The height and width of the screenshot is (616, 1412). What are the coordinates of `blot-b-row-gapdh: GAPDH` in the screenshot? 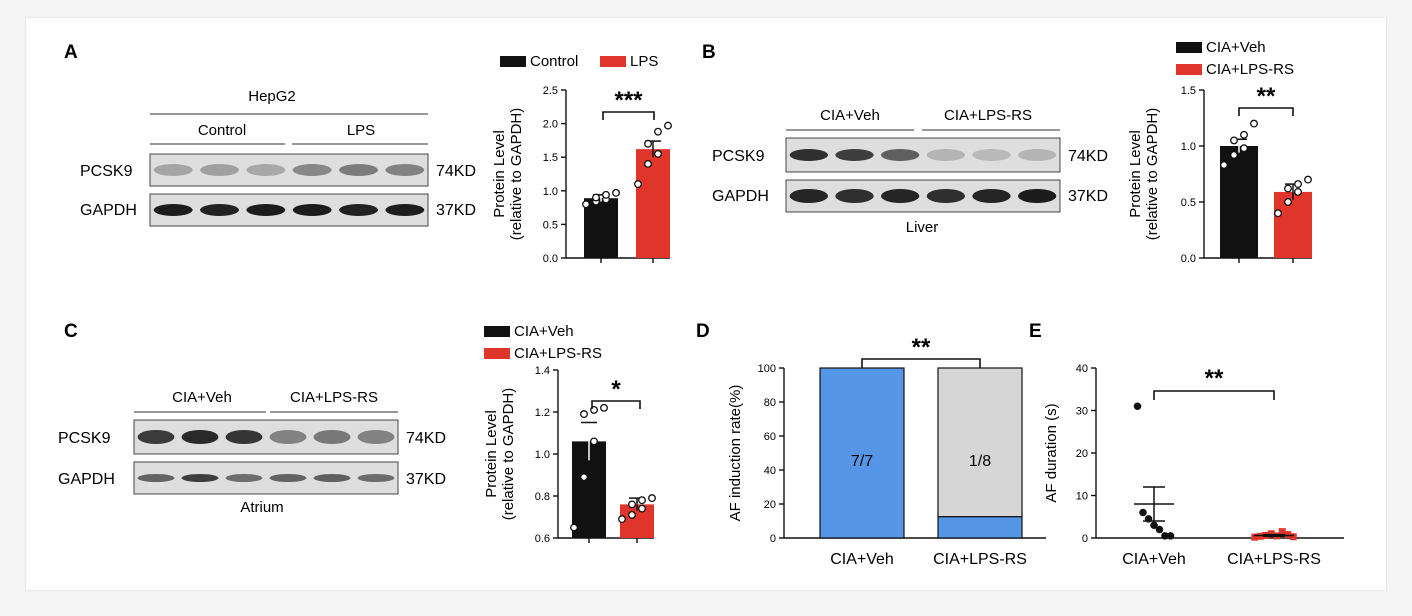 It's located at (740, 196).